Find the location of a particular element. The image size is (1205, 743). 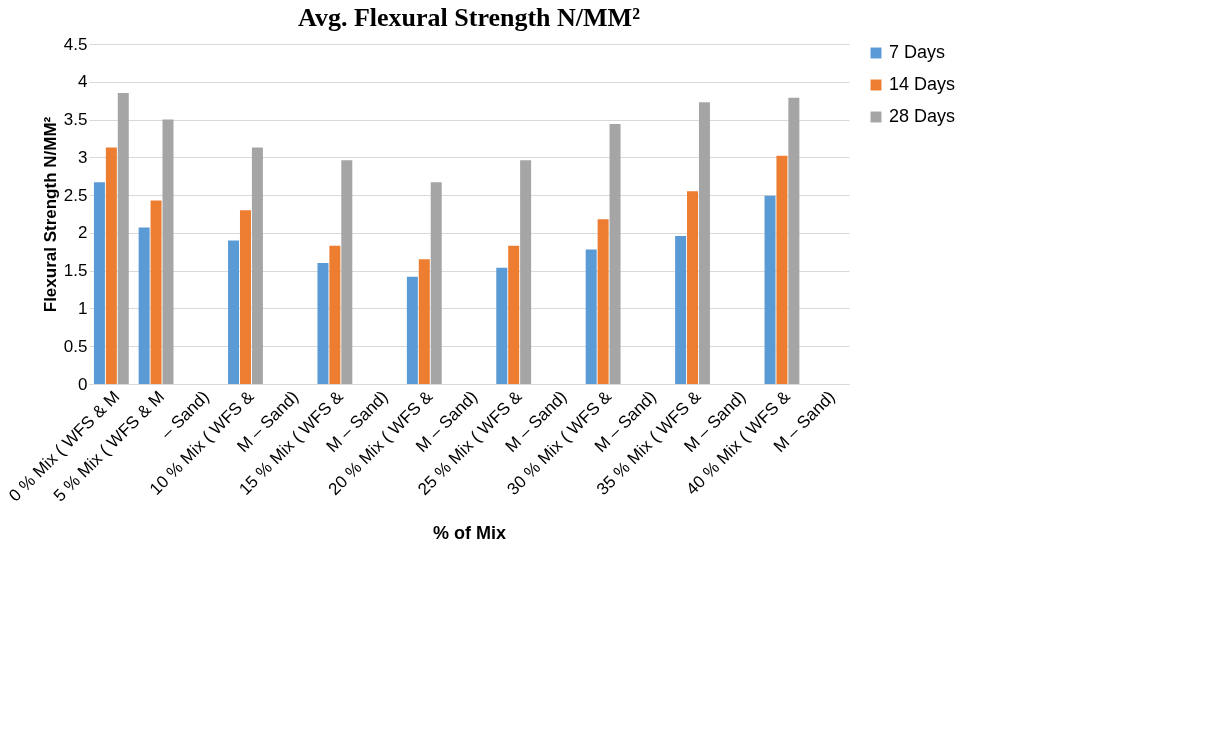

y-tick-label: 3.5 is located at coordinates (75, 120).